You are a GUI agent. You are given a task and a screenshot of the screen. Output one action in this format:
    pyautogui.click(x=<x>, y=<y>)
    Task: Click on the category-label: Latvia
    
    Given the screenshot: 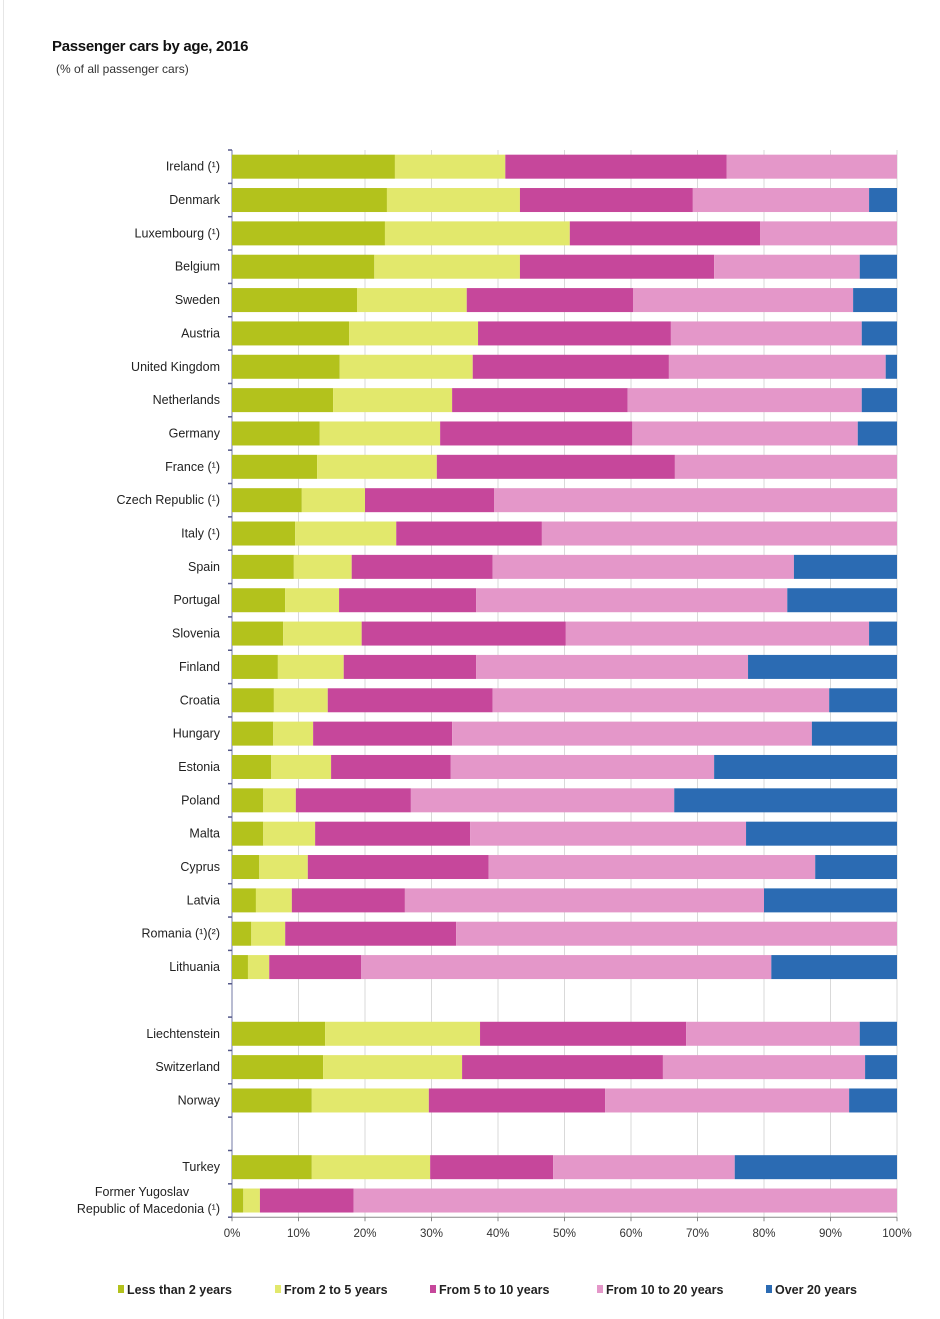 What is the action you would take?
    pyautogui.click(x=203, y=900)
    